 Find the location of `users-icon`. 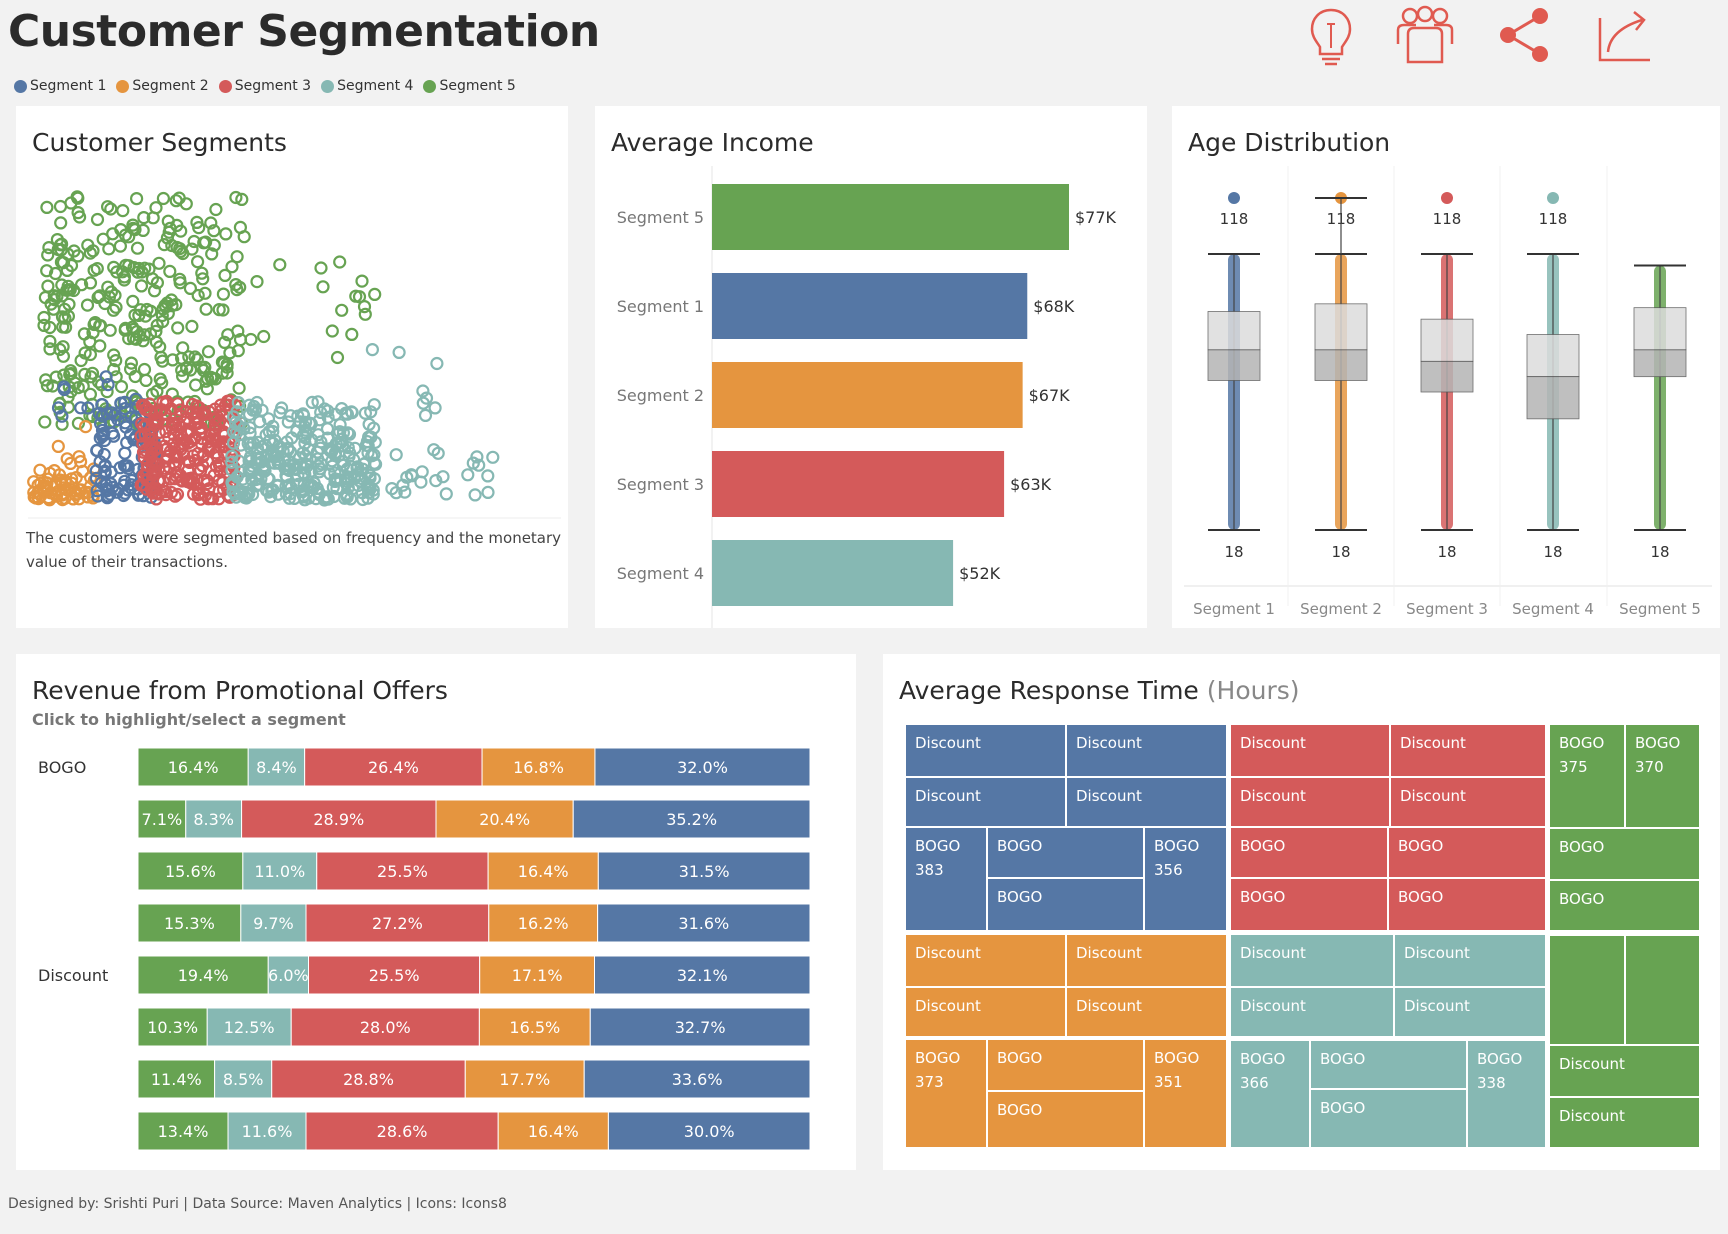

users-icon is located at coordinates (1425, 35).